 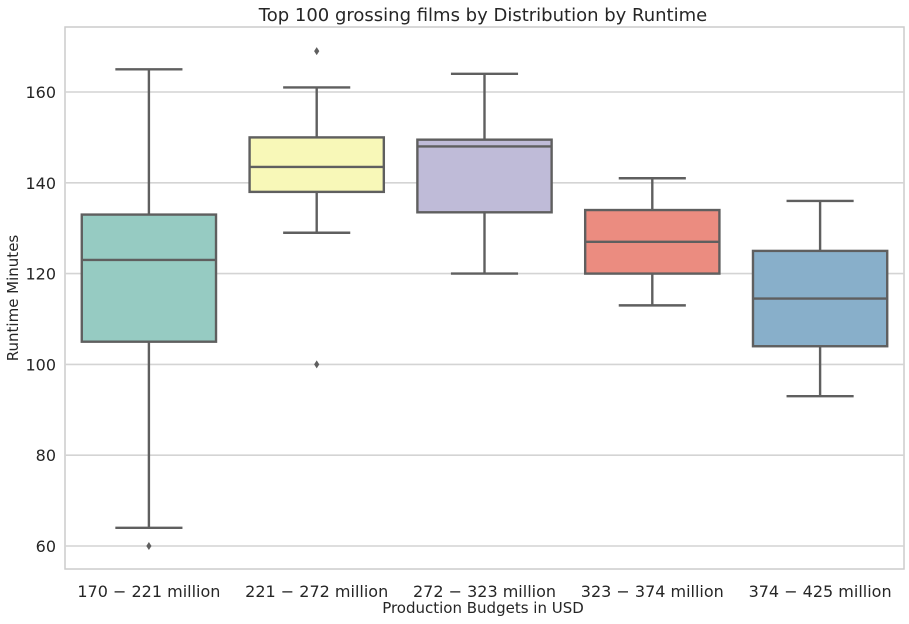 I want to click on x-tick-label-3: 272 − 323 million, so click(x=484, y=591).